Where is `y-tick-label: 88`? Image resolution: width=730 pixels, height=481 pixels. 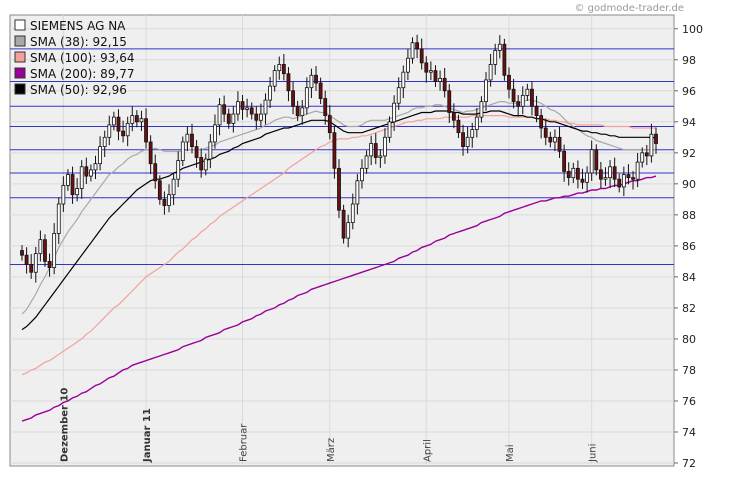
y-tick-label: 88 is located at coordinates (689, 215).